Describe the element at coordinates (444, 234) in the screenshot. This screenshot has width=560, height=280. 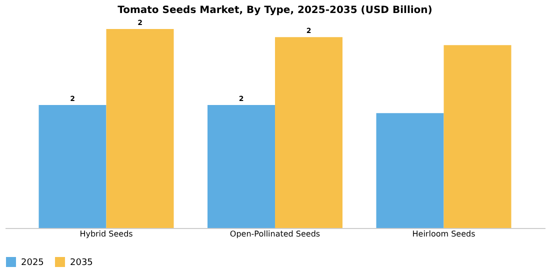
I see `x-tick-label: Heirloom Seeds` at that location.